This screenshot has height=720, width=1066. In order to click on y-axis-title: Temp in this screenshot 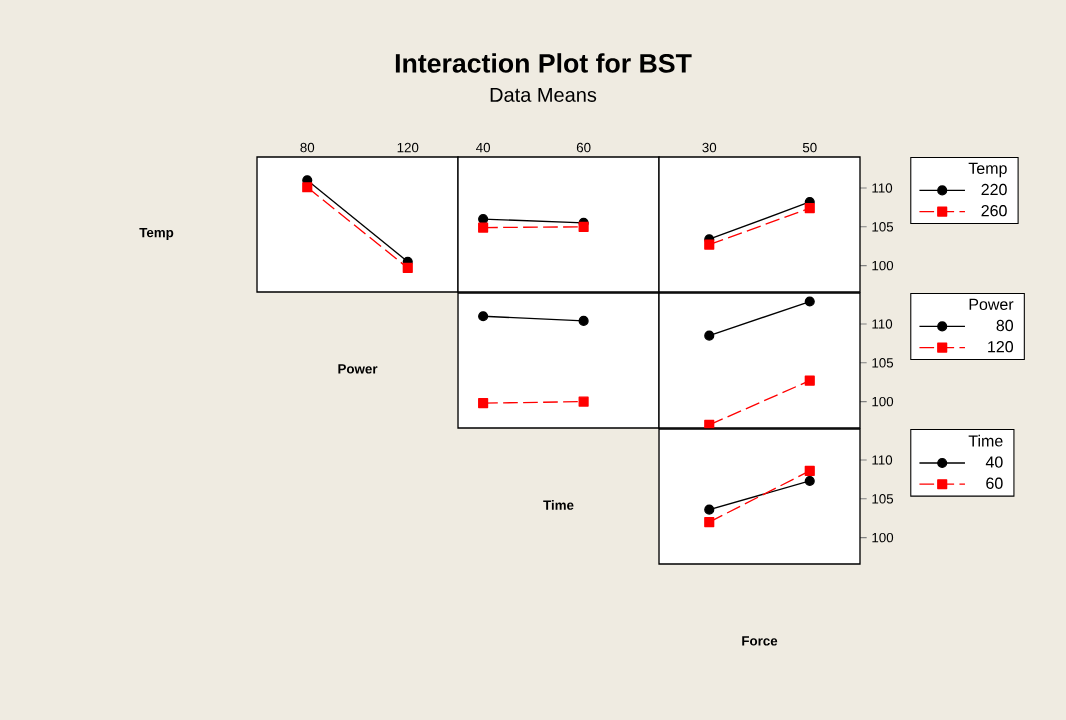, I will do `click(156, 233)`.